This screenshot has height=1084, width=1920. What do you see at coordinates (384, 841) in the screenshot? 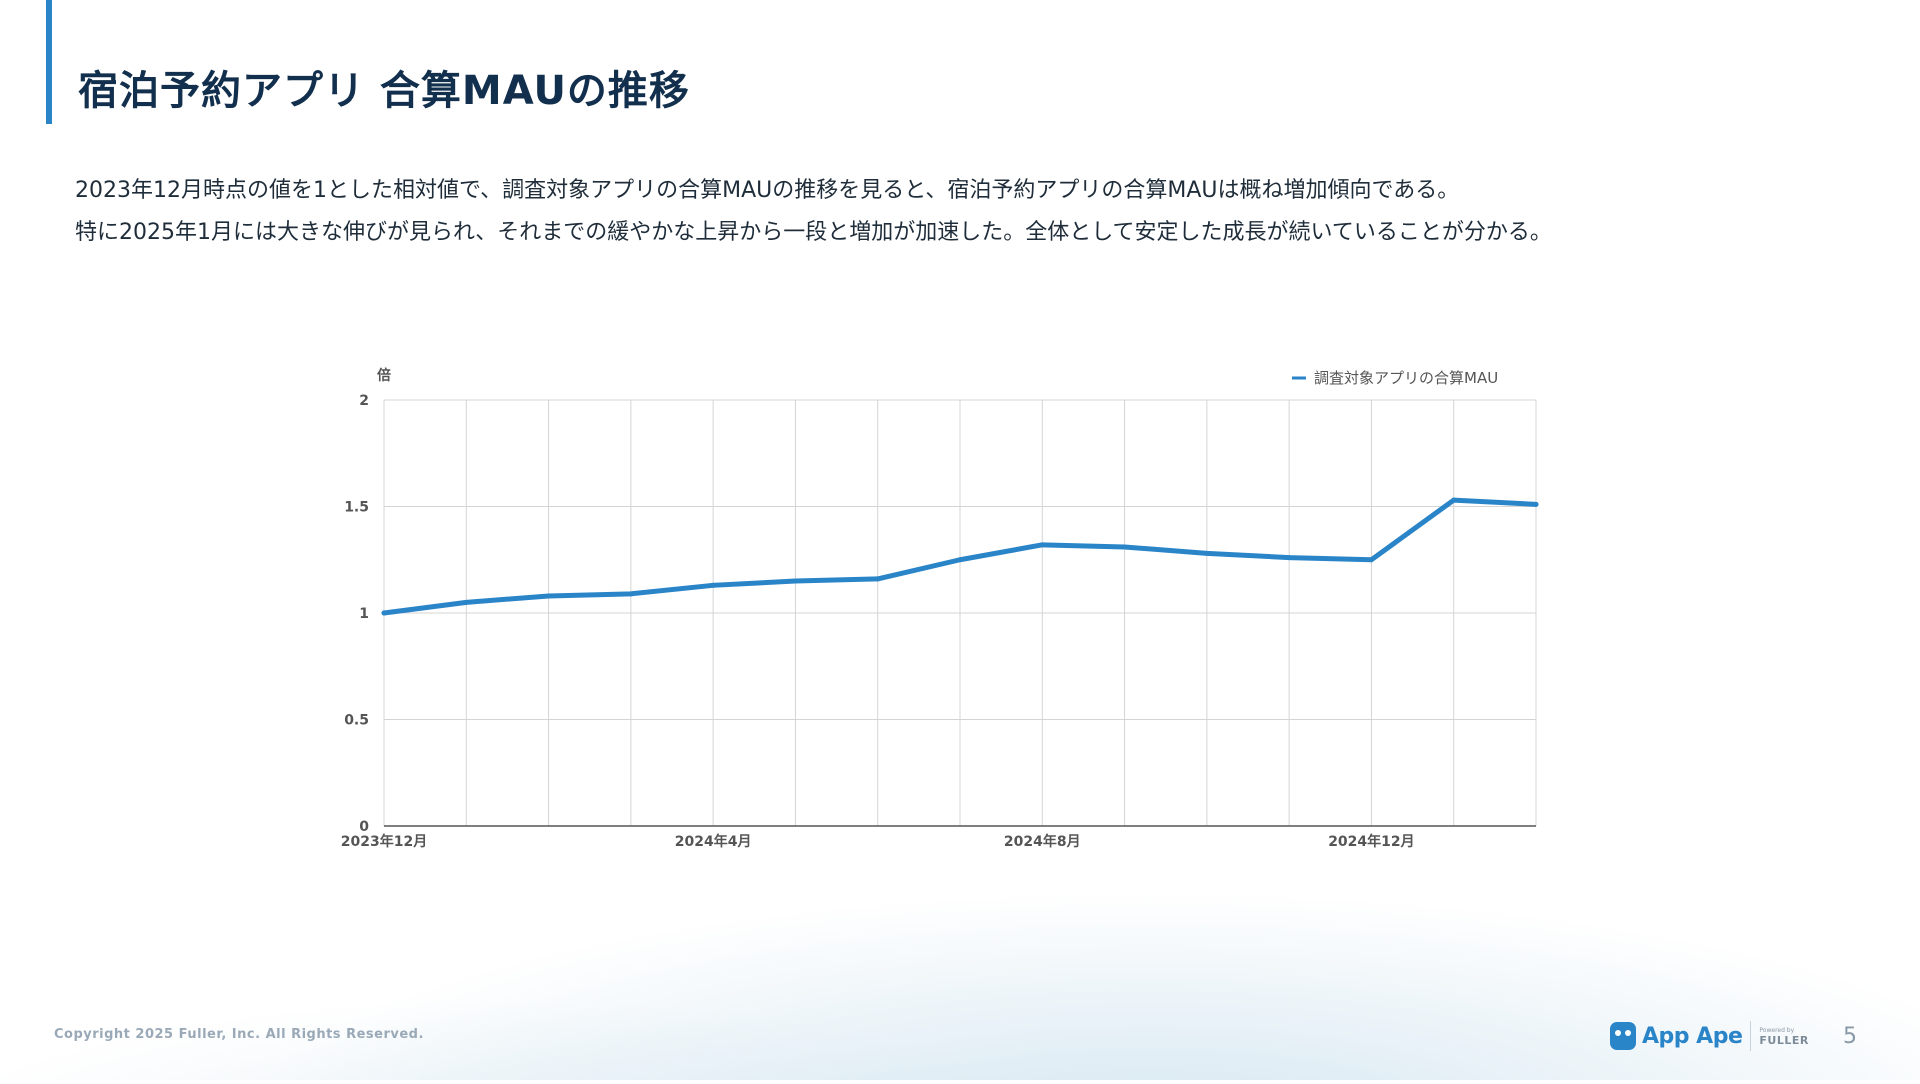
I see `x-tick-label: 2023年12月` at bounding box center [384, 841].